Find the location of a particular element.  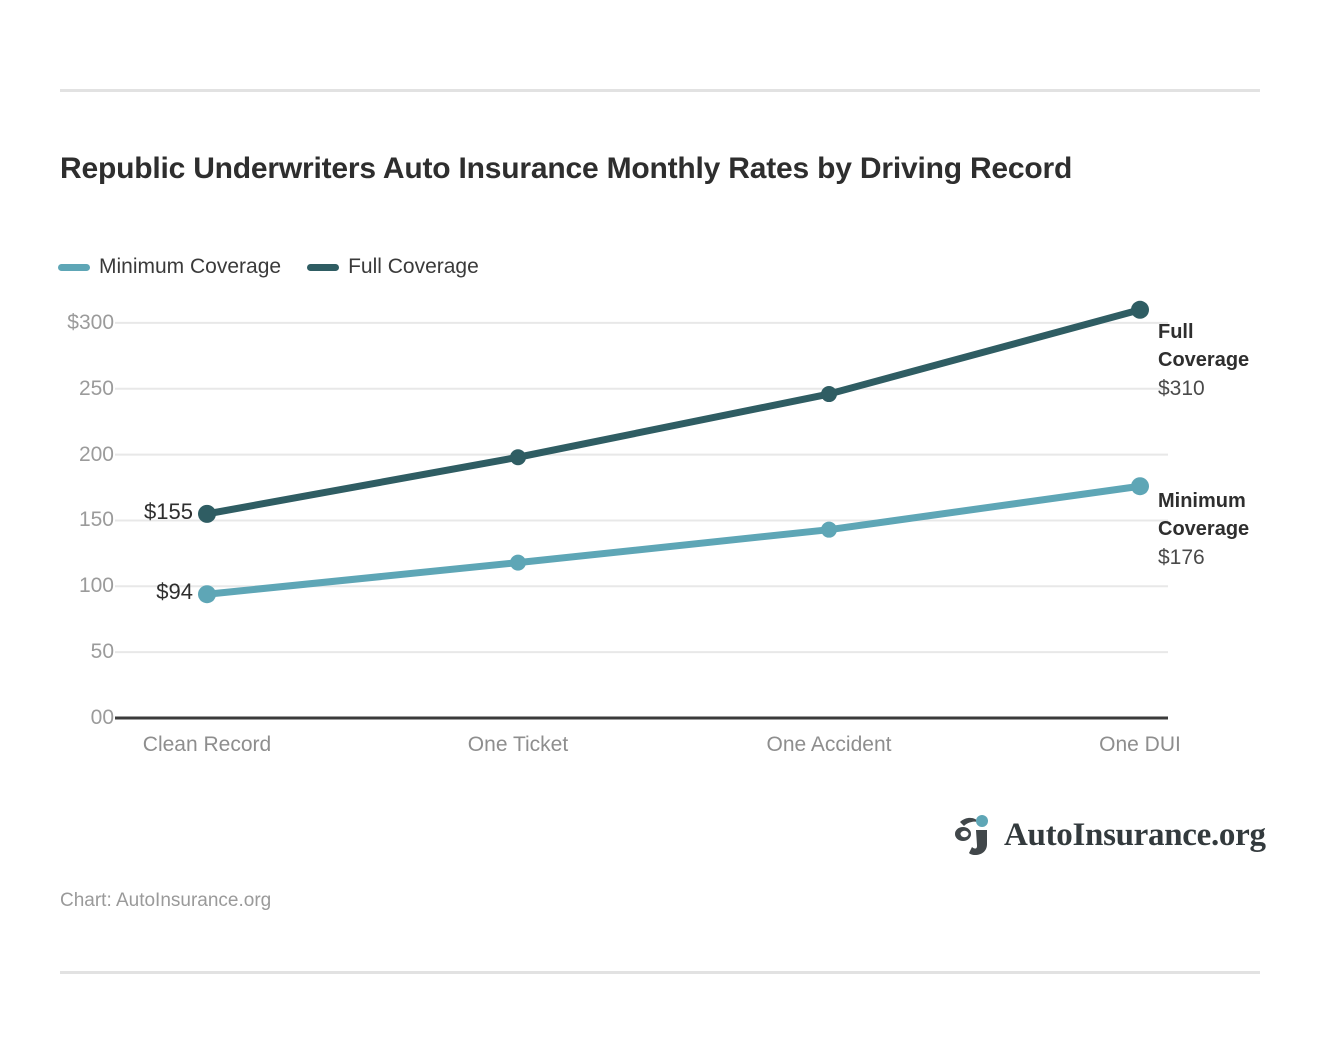

annotation-minimum-coverage-value: $176 is located at coordinates (1181, 557).